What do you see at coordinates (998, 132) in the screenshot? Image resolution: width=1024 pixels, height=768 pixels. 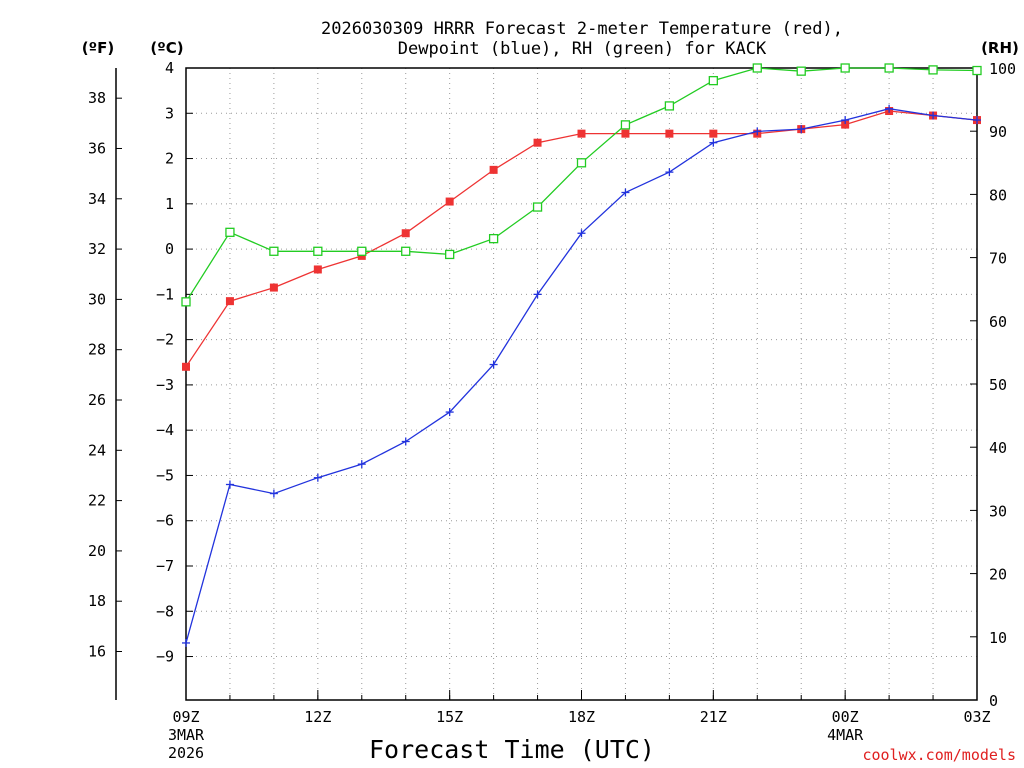 I see `rh-tick-label: 90` at bounding box center [998, 132].